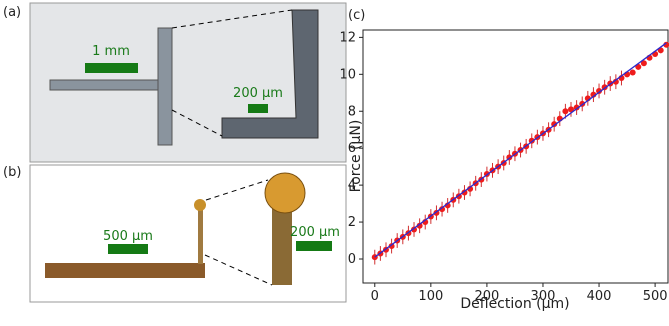  I want to click on y-tick-label: 0, so click(352, 259).